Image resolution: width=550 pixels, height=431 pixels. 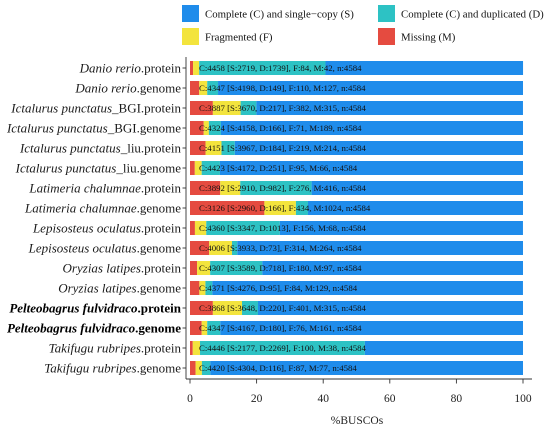 What do you see at coordinates (82, 248) in the screenshot?
I see `taxon-name: Lepisosteus oculatus` at bounding box center [82, 248].